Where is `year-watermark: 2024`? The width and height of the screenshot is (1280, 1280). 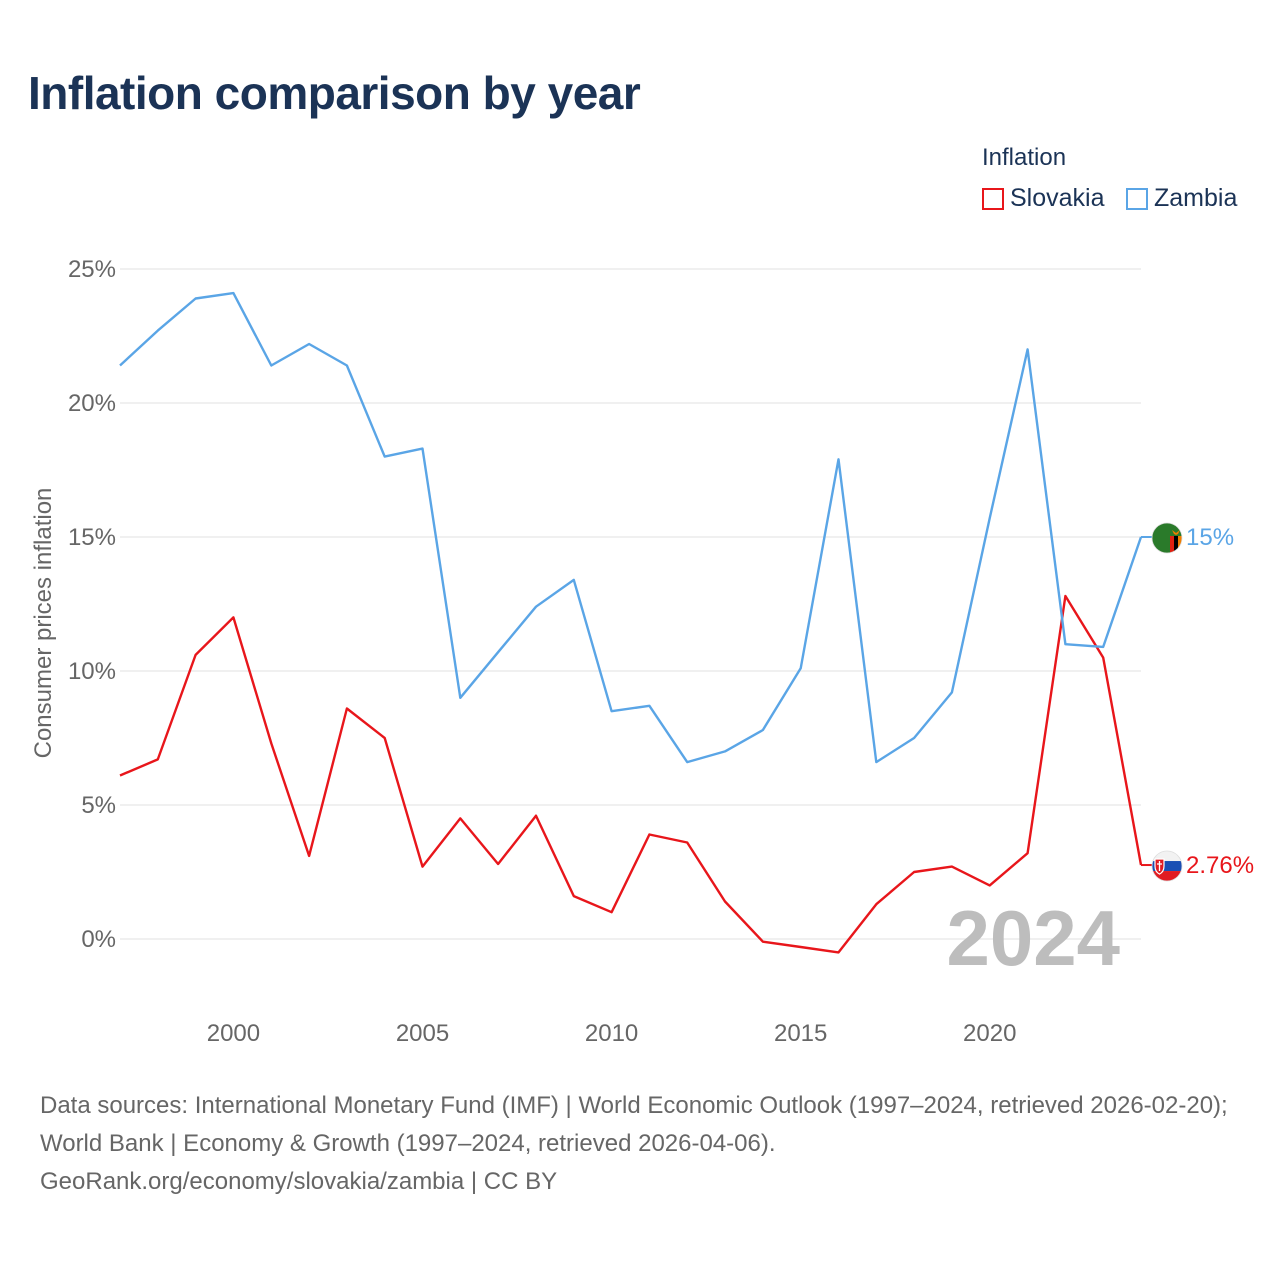 year-watermark: 2024 is located at coordinates (1033, 938).